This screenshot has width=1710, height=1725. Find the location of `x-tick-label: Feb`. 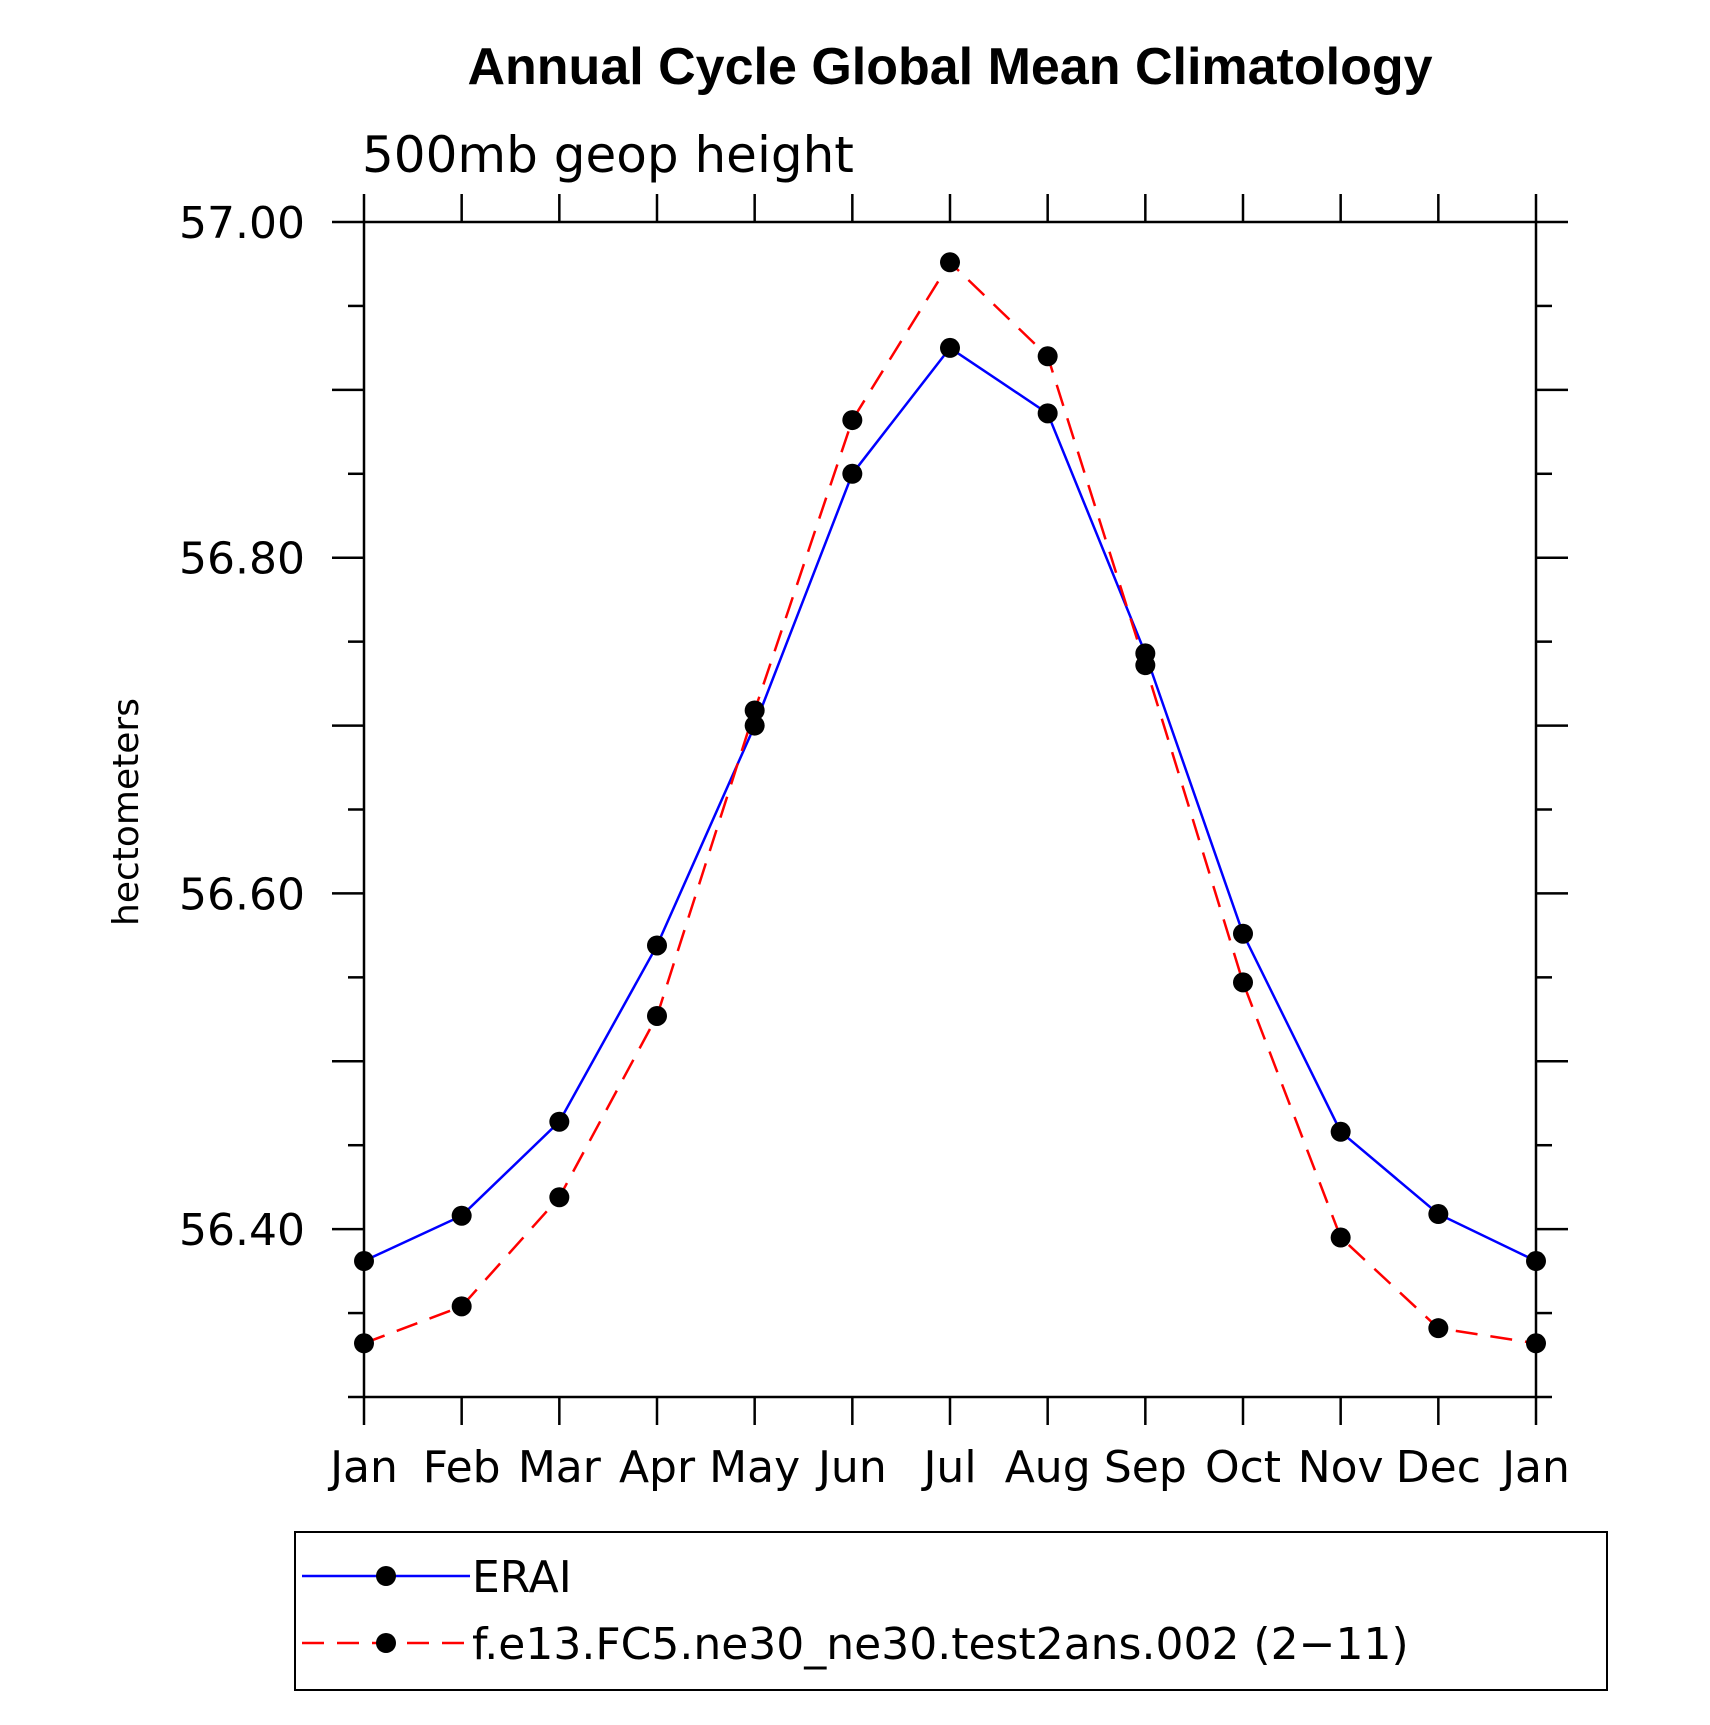

x-tick-label: Feb is located at coordinates (462, 1467).